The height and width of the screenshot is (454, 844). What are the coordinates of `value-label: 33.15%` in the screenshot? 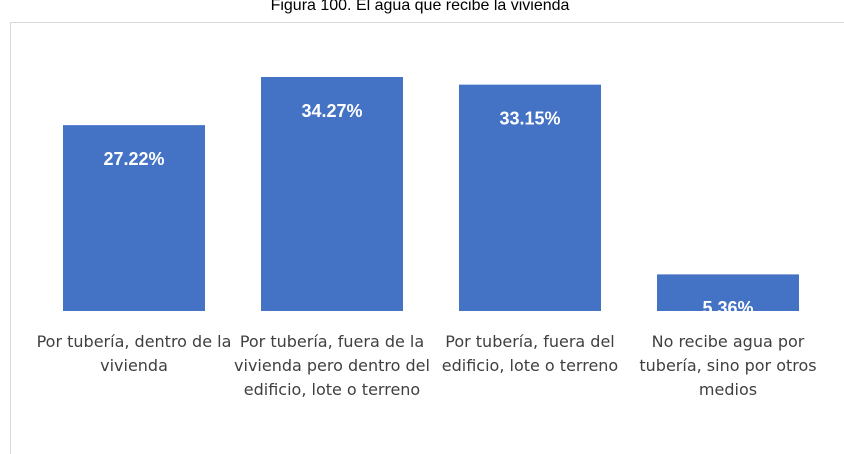 It's located at (529, 118).